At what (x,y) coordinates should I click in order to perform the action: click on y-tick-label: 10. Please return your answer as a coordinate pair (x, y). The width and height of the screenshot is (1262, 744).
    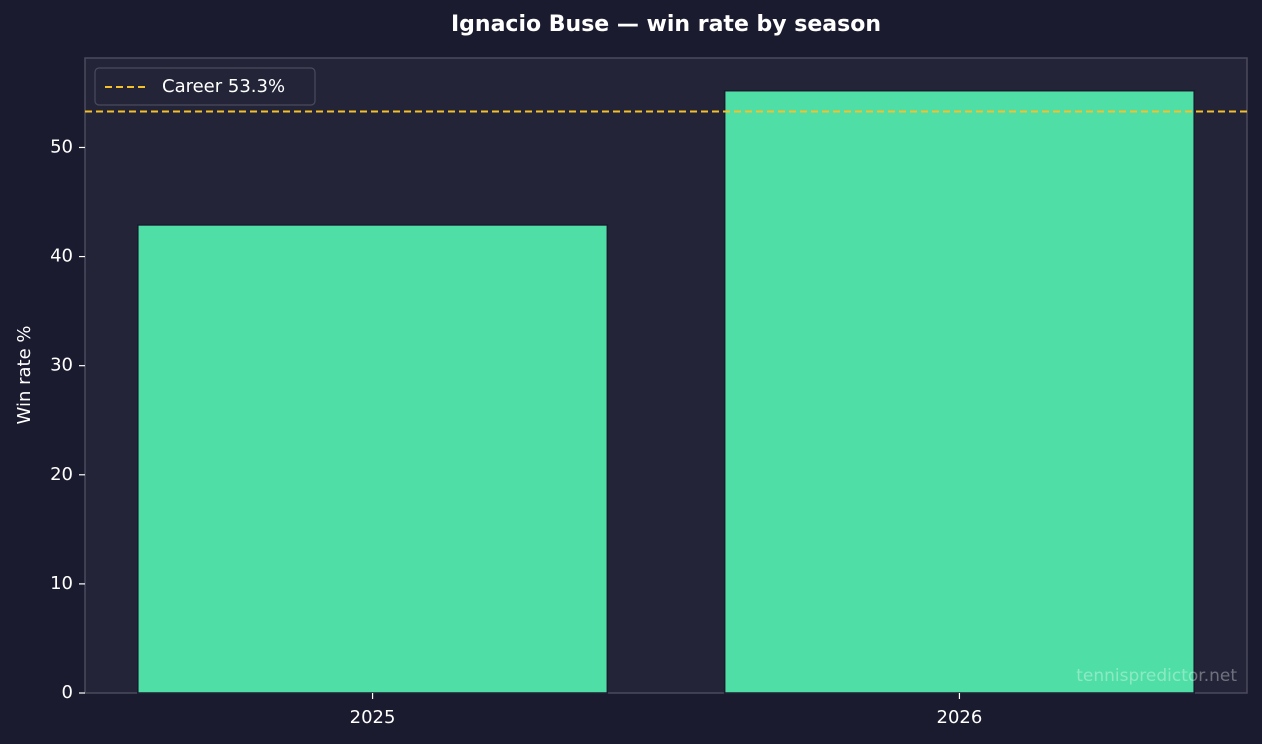
    Looking at the image, I should click on (61, 583).